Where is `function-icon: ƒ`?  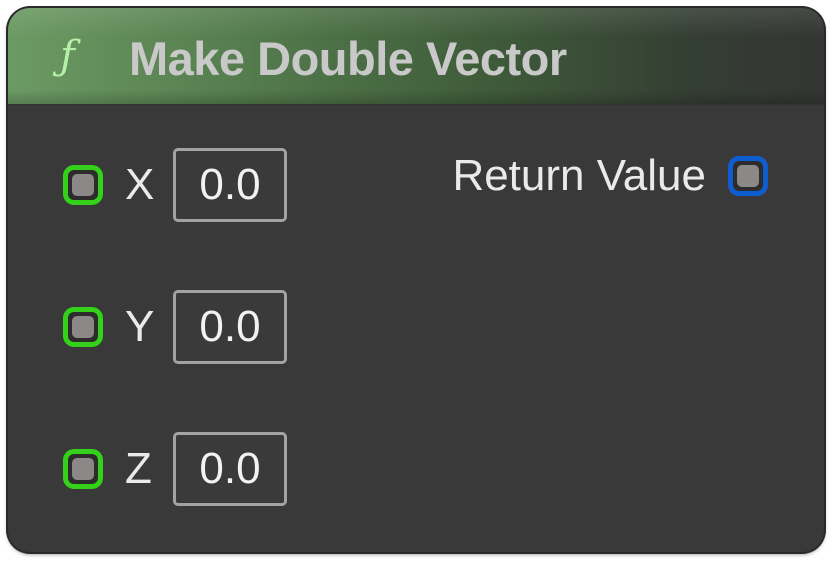
function-icon: ƒ is located at coordinates (67, 56).